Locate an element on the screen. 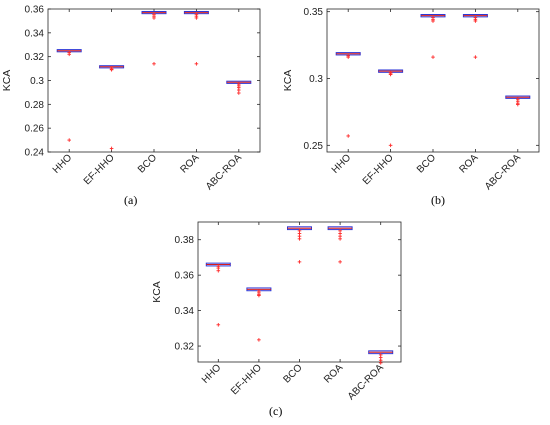  y-tick-label-a-0: 0.24 is located at coordinates (35, 153).